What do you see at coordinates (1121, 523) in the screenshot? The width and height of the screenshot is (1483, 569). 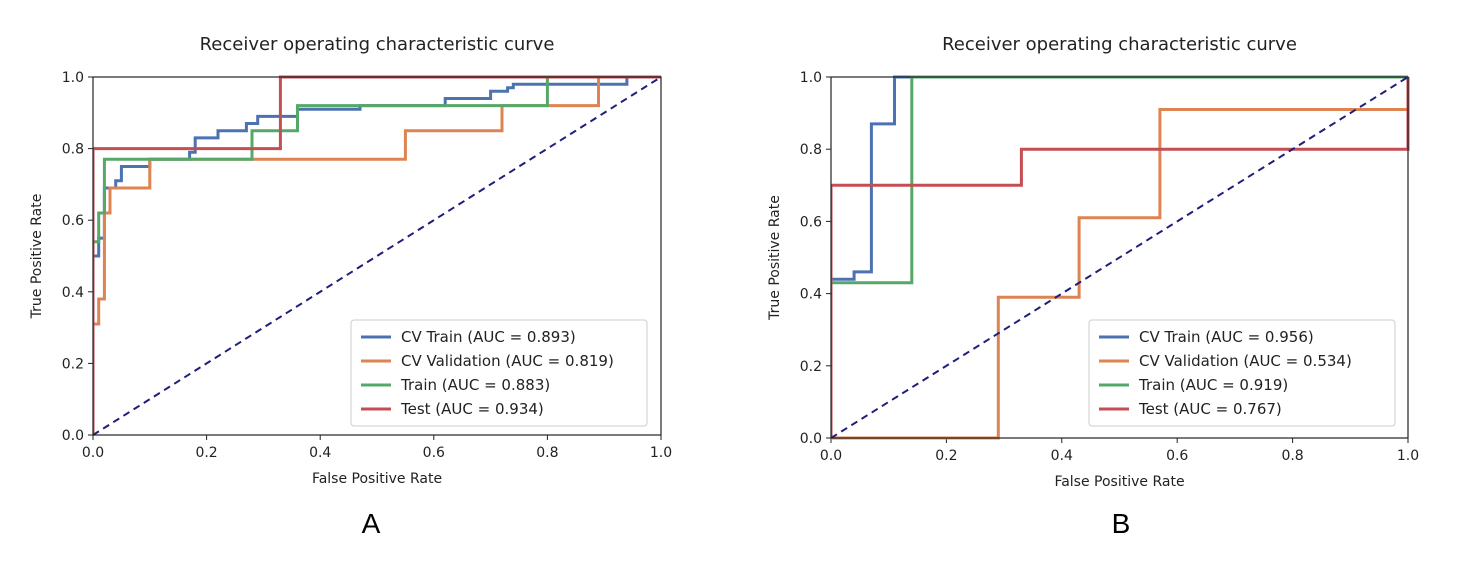 I see `panel-label-b: B` at bounding box center [1121, 523].